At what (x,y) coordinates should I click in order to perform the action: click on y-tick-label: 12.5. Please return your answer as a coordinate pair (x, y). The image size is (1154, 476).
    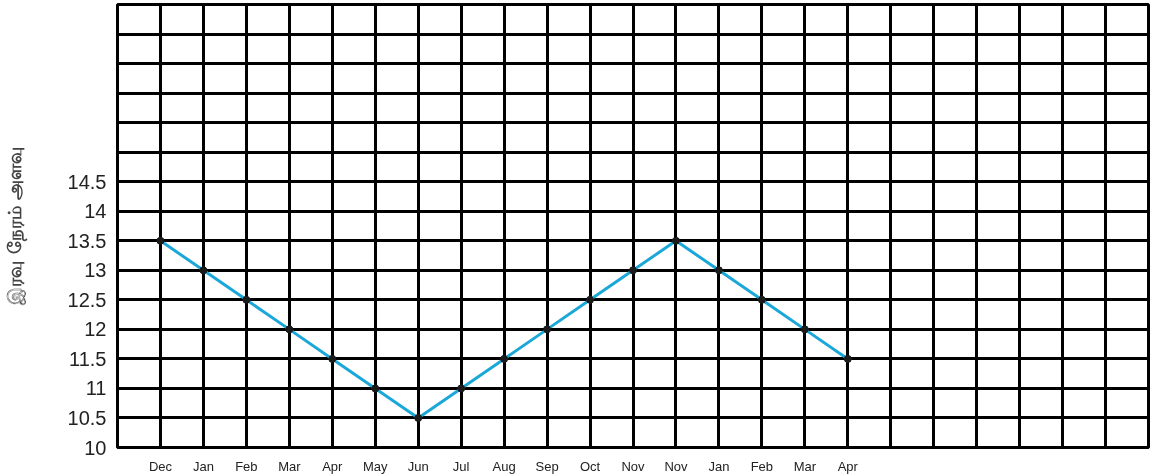
    Looking at the image, I should click on (87, 299).